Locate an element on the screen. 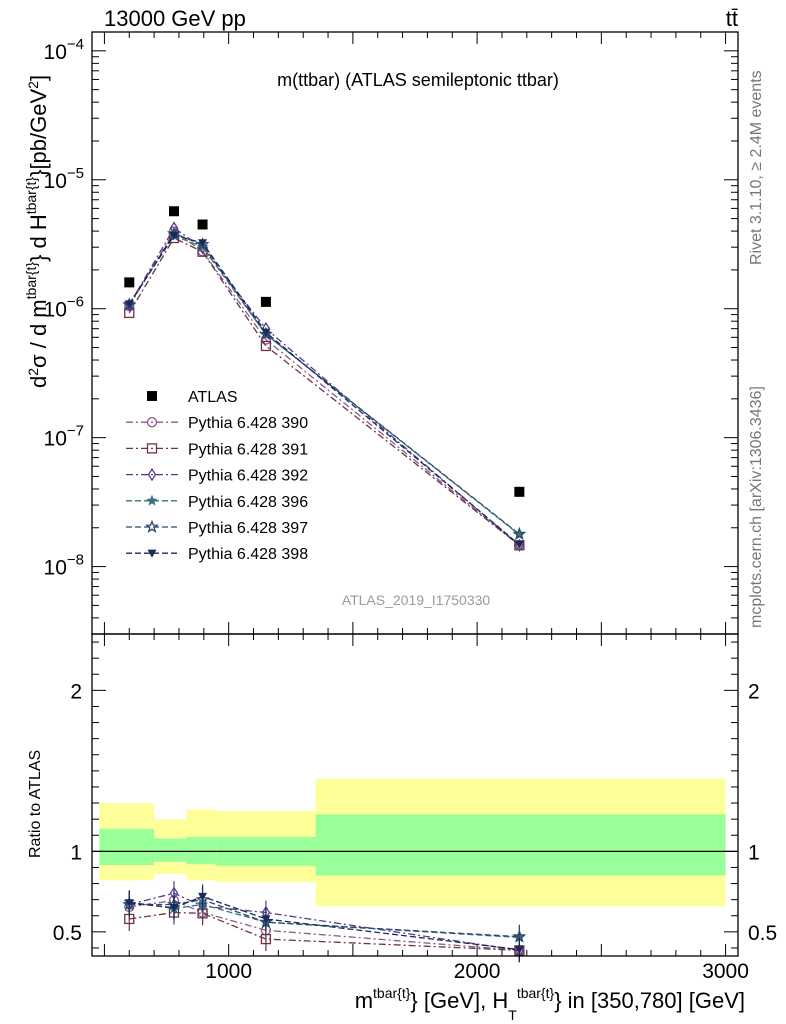  legend-entry: Pythia 6.428 397 is located at coordinates (217, 528).